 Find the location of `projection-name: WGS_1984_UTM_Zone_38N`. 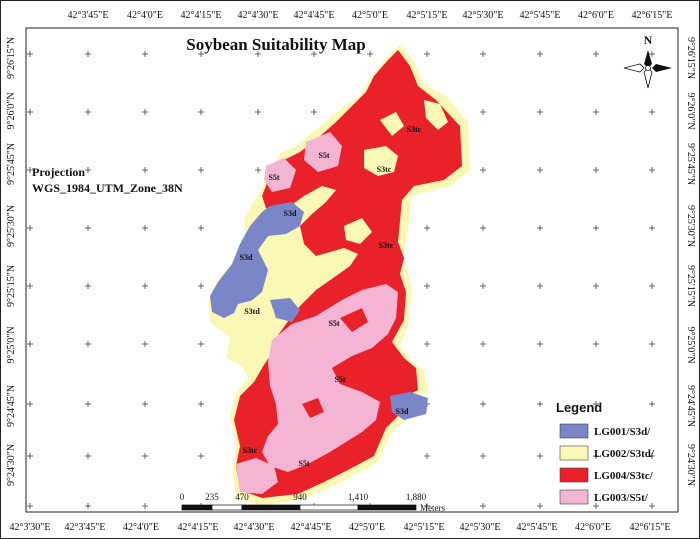

projection-name: WGS_1984_UTM_Zone_38N is located at coordinates (107, 188).